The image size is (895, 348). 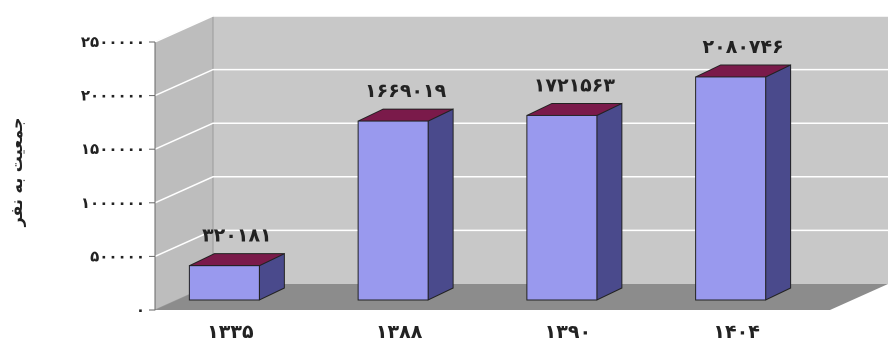 What do you see at coordinates (483, 332) in the screenshot?
I see `x-axis-ticks: ۱۳۳۵ ۱۳۸۸ ۱۳۹۰ ۱۴۰۴` at bounding box center [483, 332].